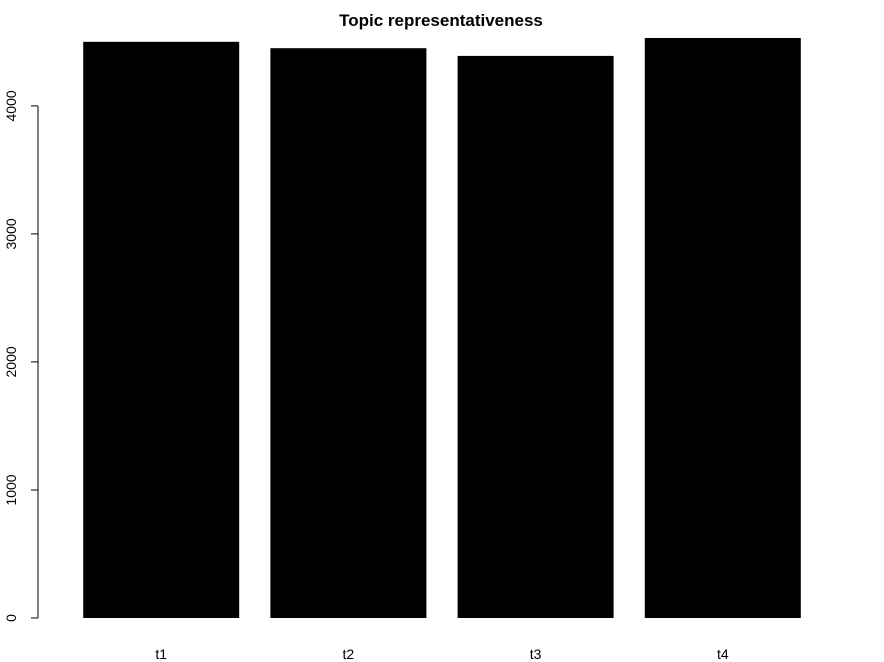 This screenshot has width=884, height=662. I want to click on y-axis: 0 1000 2000 3000 4000, so click(21, 356).